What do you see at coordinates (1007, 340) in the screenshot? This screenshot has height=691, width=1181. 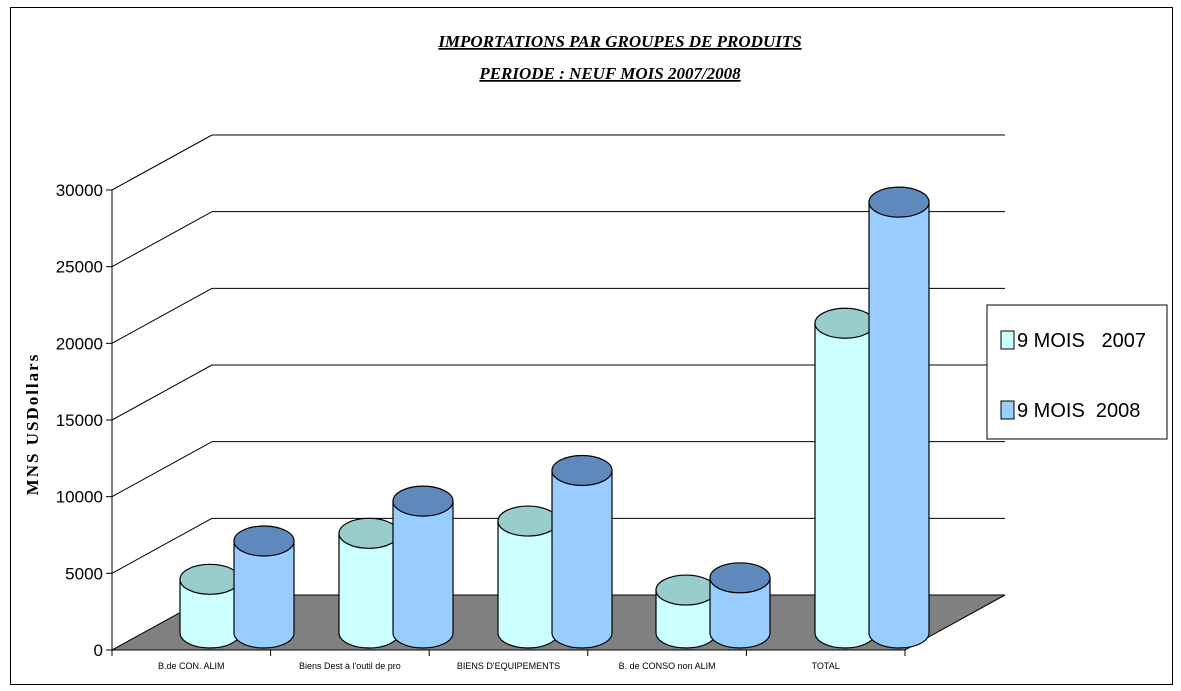 I see `legend-swatch-2007` at bounding box center [1007, 340].